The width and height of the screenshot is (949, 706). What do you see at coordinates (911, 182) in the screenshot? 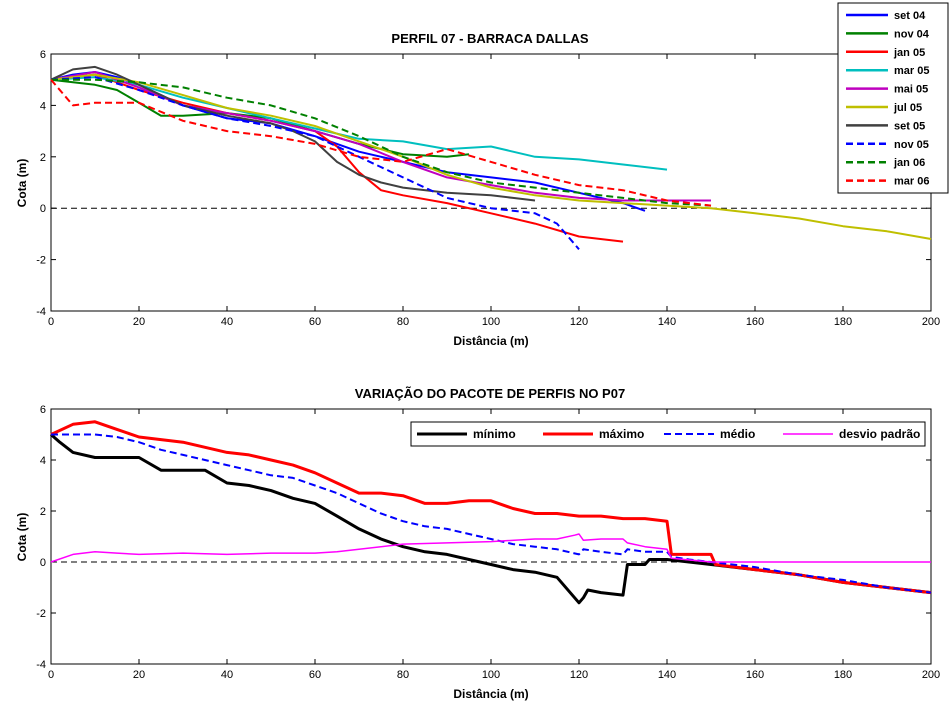
I see `legend-label: mar 06` at bounding box center [911, 182].